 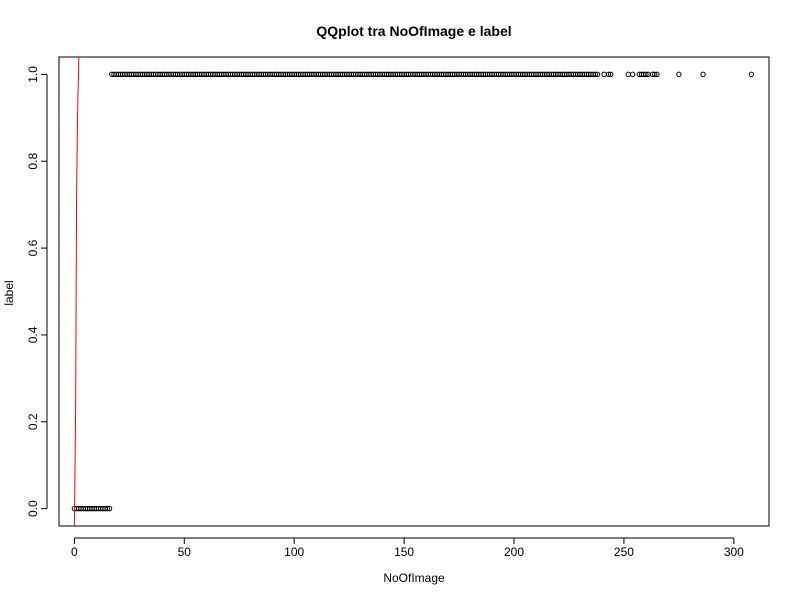 What do you see at coordinates (74, 552) in the screenshot?
I see `x-tick-label: 0` at bounding box center [74, 552].